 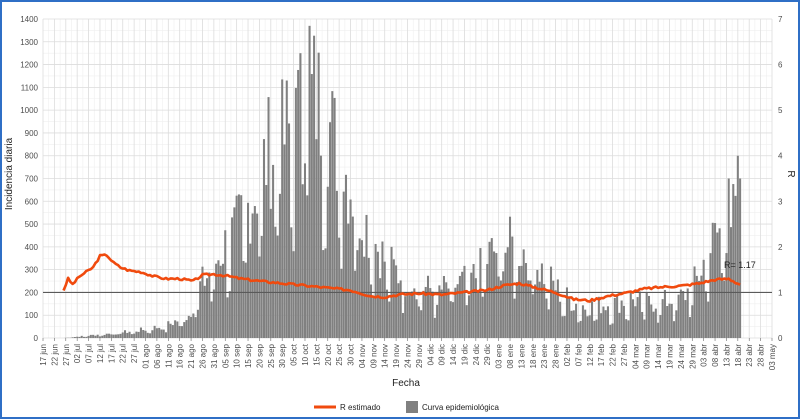 What do you see at coordinates (29, 65) in the screenshot?
I see `y-tick-label-left: 1200` at bounding box center [29, 65].